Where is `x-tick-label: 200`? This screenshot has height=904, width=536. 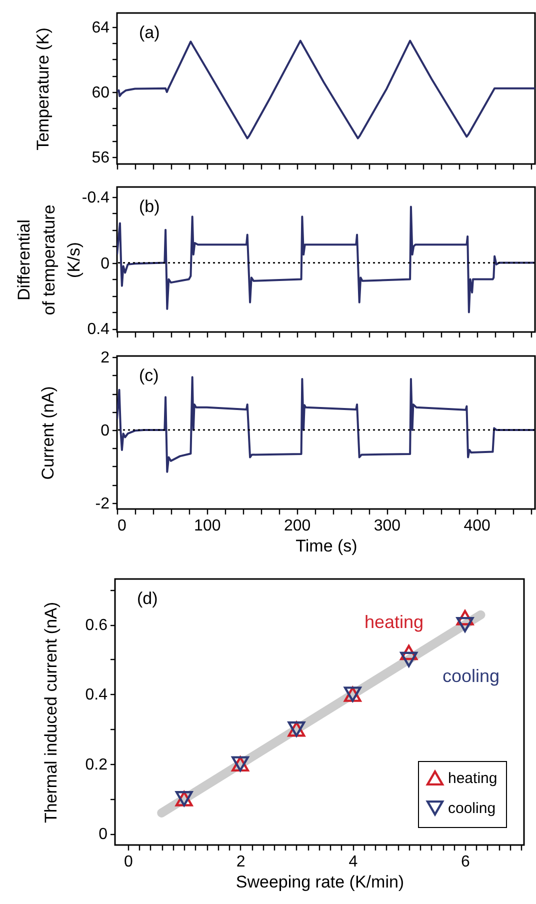 x-tick-label: 200 is located at coordinates (297, 526).